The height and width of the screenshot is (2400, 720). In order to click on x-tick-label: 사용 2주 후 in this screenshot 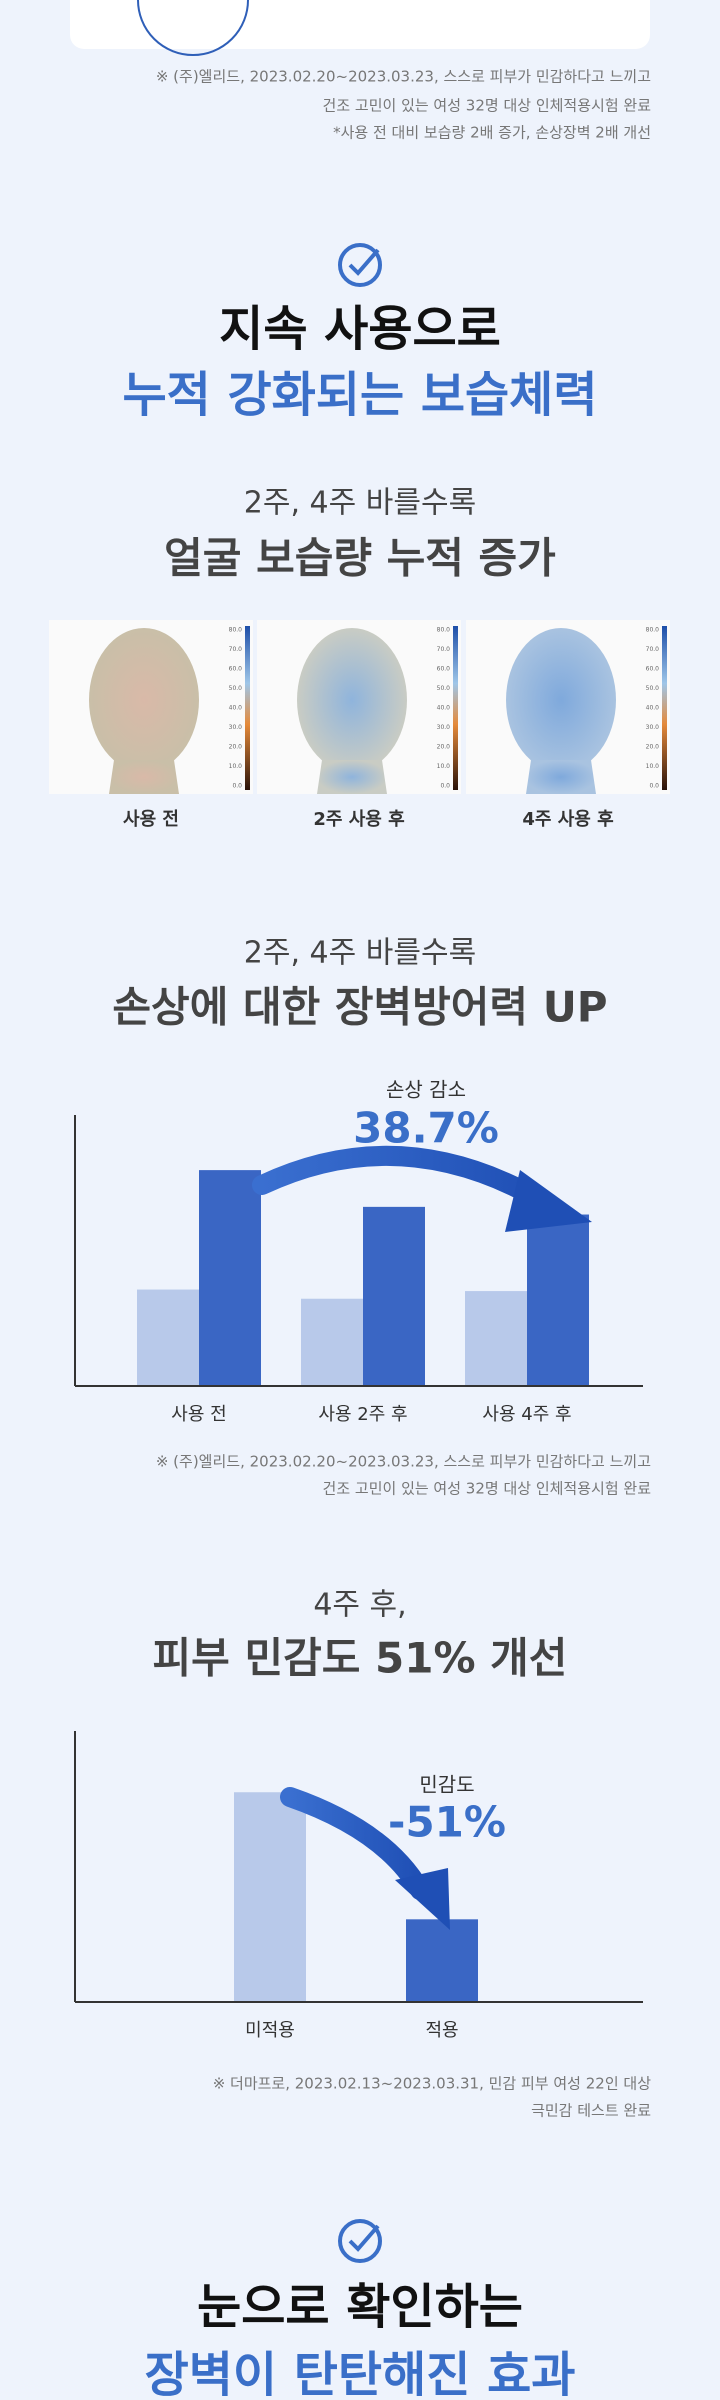, I will do `click(362, 1414)`.